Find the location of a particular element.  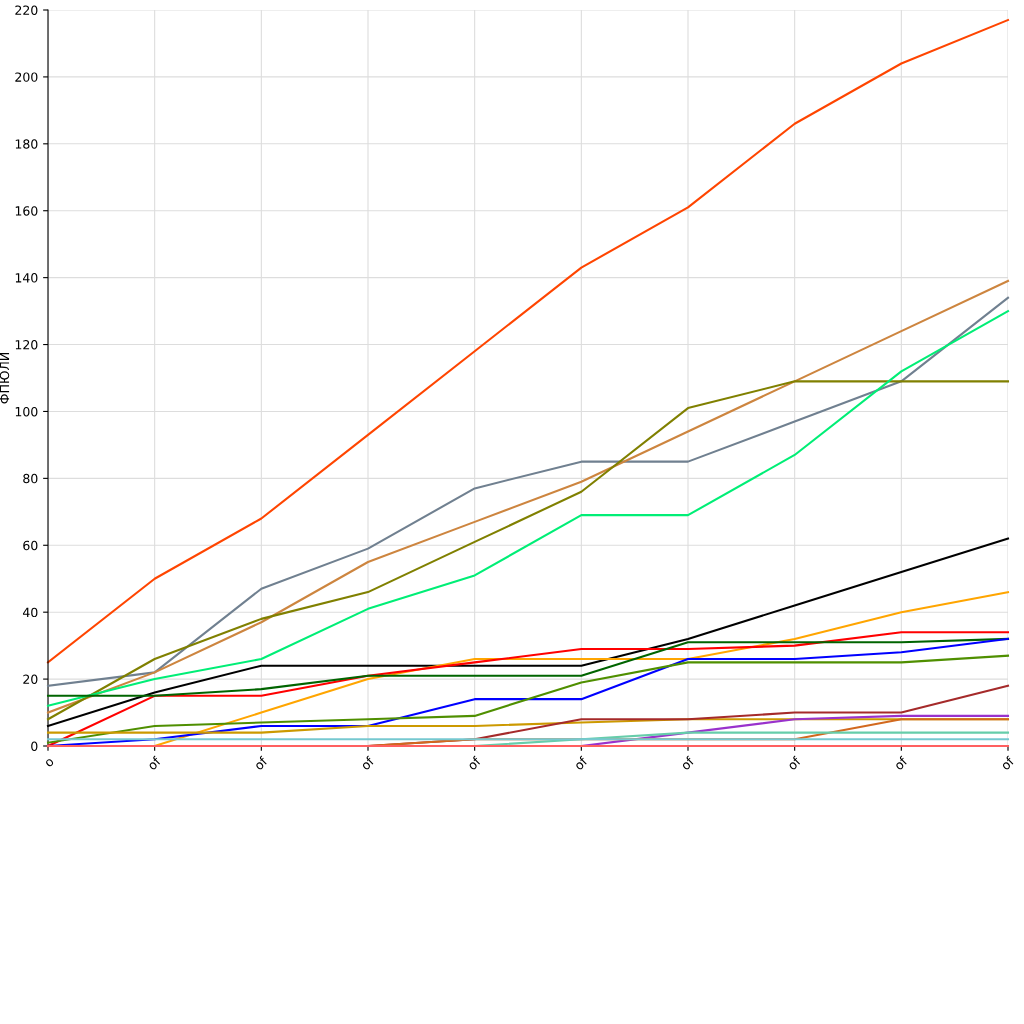

y-tick-label: 140 is located at coordinates (26, 278).